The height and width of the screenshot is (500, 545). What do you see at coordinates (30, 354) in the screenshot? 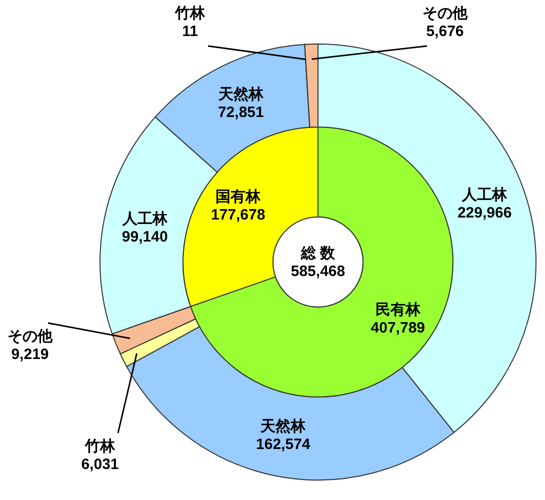
I see `data-label: 9,219` at bounding box center [30, 354].